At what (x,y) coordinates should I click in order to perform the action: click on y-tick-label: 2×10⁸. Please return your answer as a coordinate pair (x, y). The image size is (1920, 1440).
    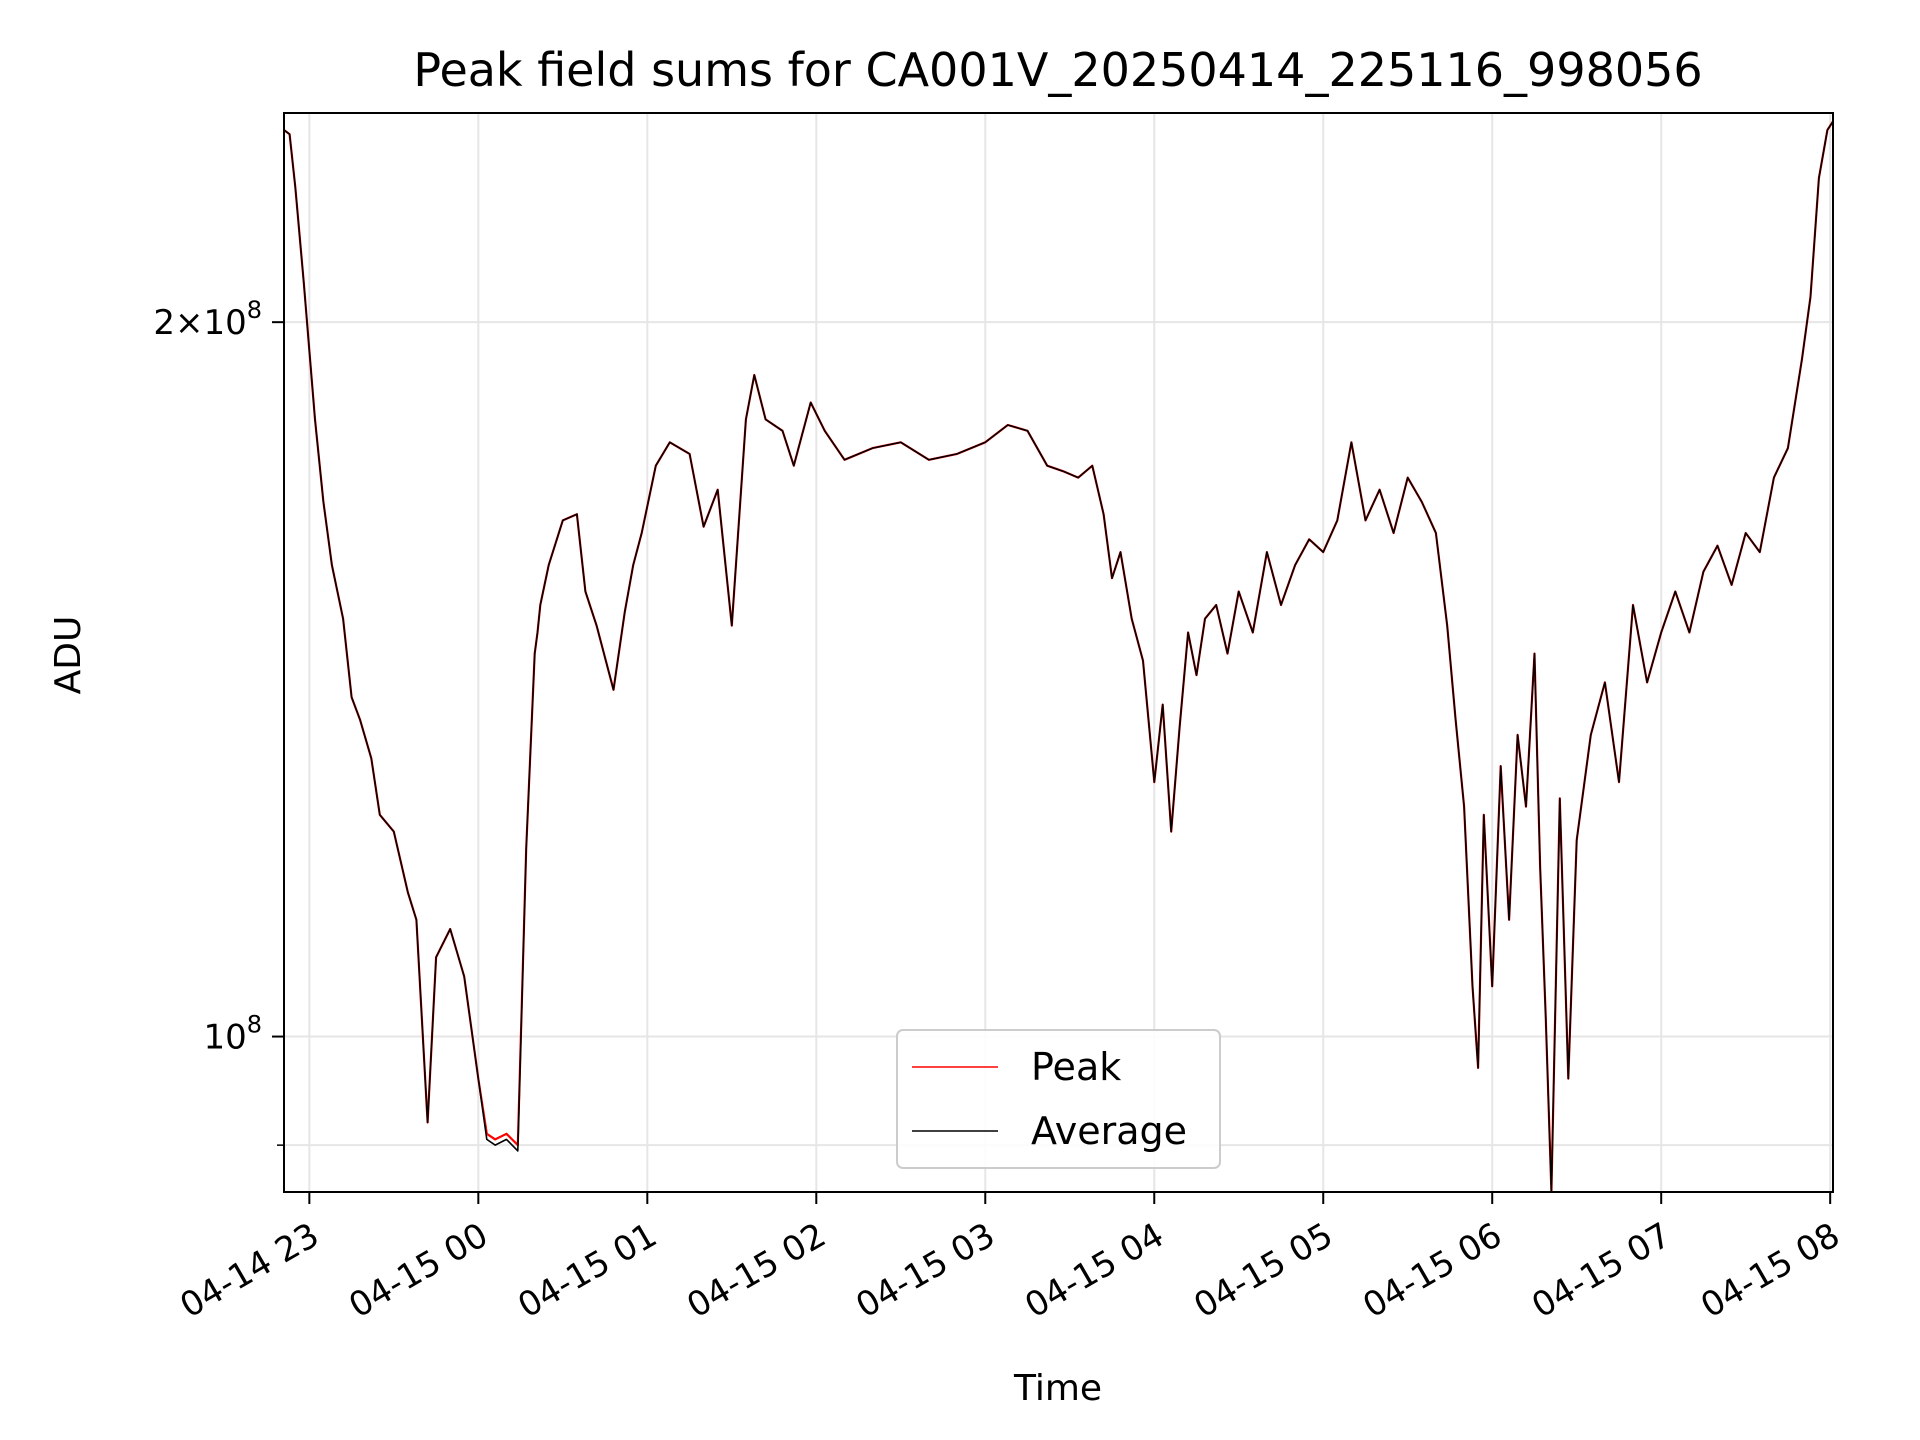
    Looking at the image, I should click on (207, 319).